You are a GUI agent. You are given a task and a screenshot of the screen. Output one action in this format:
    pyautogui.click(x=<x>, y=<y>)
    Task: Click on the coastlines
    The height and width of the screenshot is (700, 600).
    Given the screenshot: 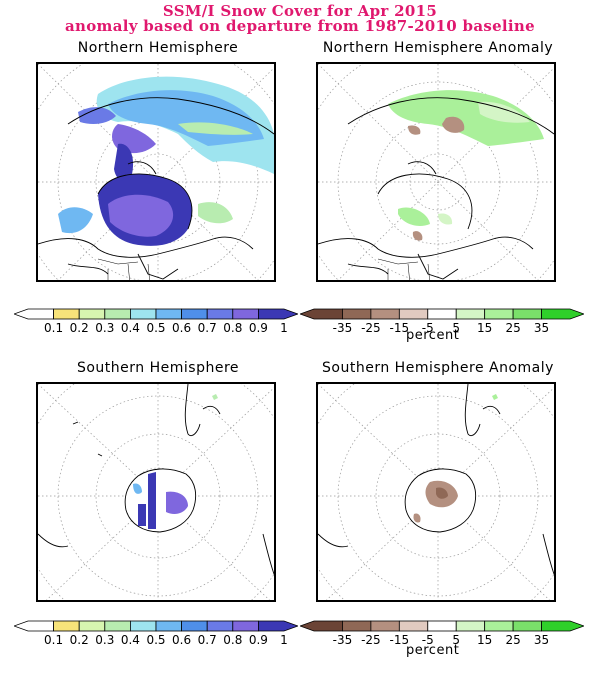 What is the action you would take?
    pyautogui.click(x=156, y=188)
    